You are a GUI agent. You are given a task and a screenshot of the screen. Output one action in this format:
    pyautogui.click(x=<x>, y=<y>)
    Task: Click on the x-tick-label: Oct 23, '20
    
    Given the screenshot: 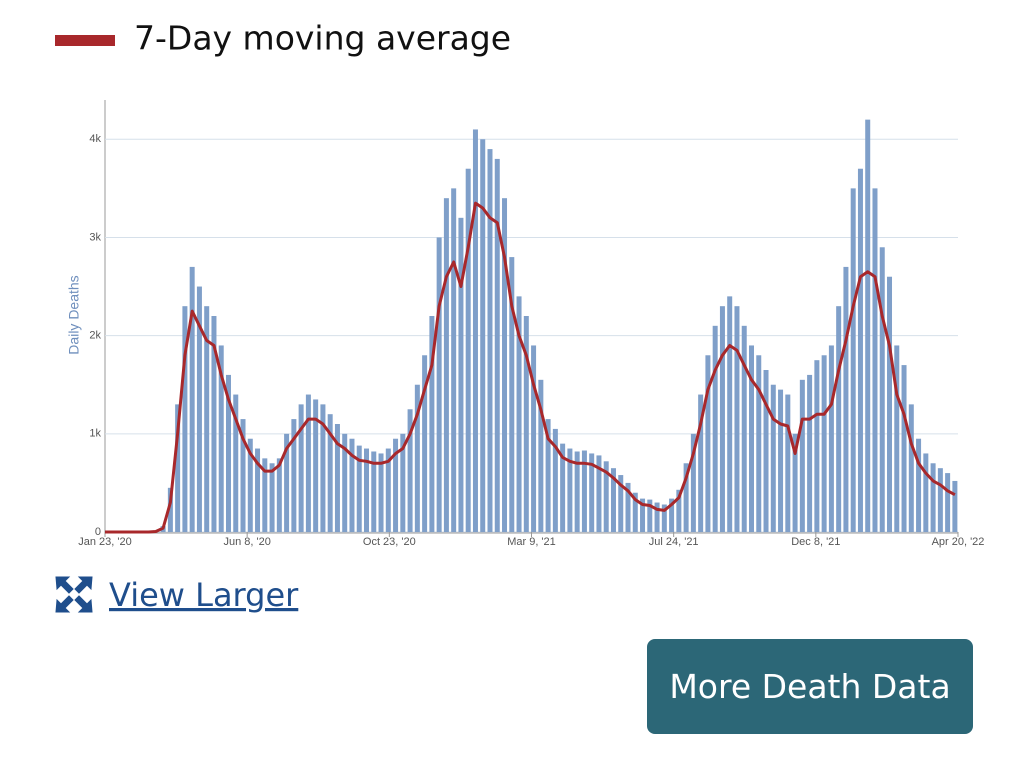 What is the action you would take?
    pyautogui.click(x=389, y=542)
    